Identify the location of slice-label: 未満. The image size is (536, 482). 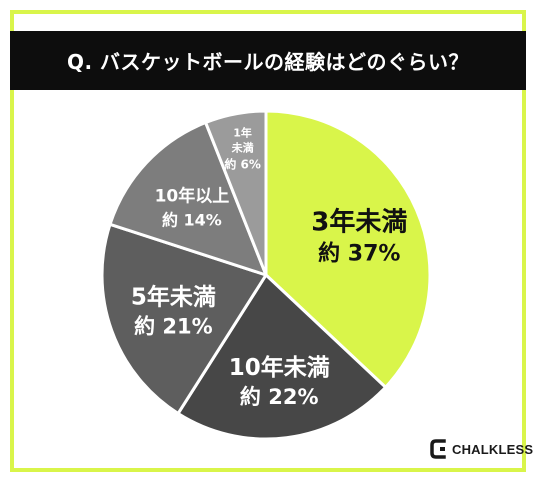
(242, 148).